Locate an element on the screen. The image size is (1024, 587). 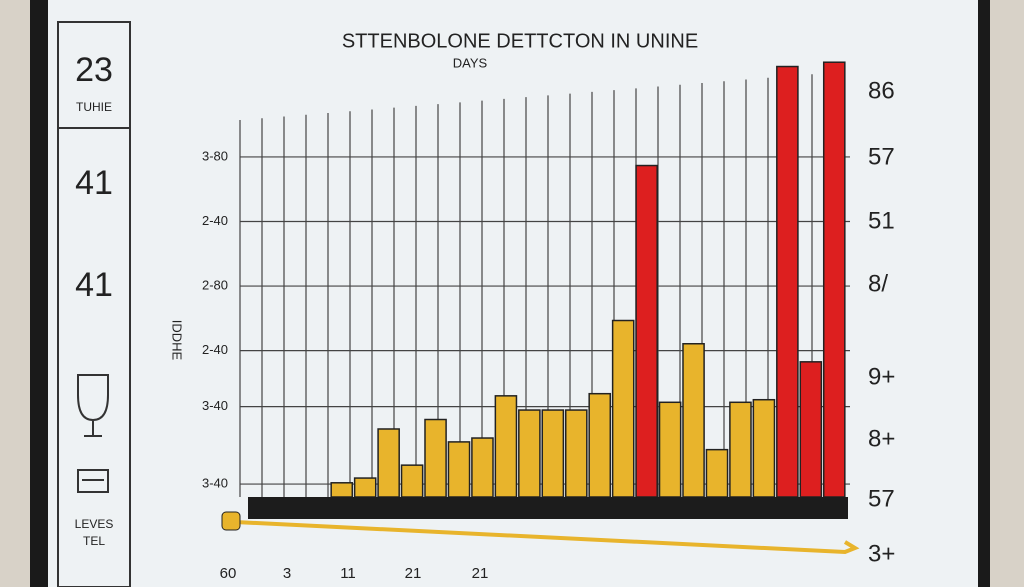
y-tick-label: 3-80 is located at coordinates (215, 155).